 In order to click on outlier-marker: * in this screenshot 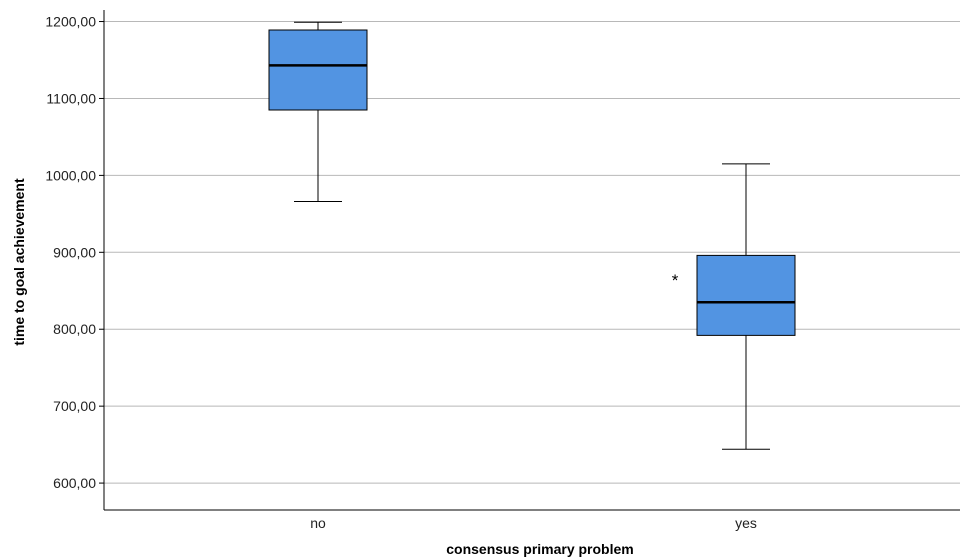, I will do `click(675, 280)`.